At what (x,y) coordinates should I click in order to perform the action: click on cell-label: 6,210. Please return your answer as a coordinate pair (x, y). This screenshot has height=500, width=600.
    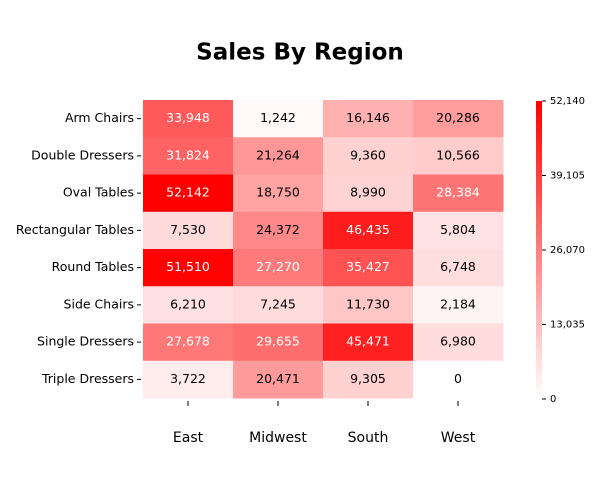
    Looking at the image, I should click on (188, 303).